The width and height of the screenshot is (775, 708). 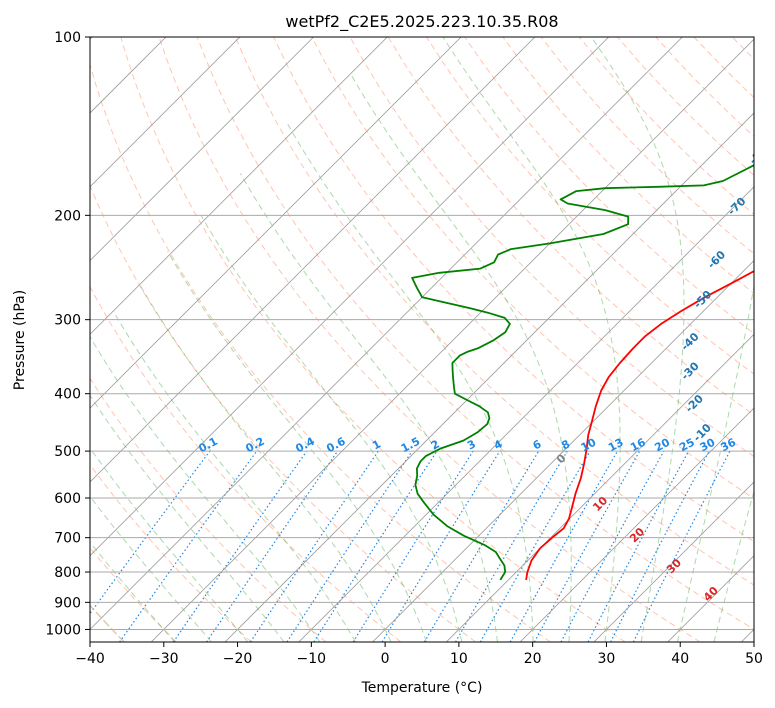 I want to click on dry-adiabat-label: -80, so click(x=758, y=155).